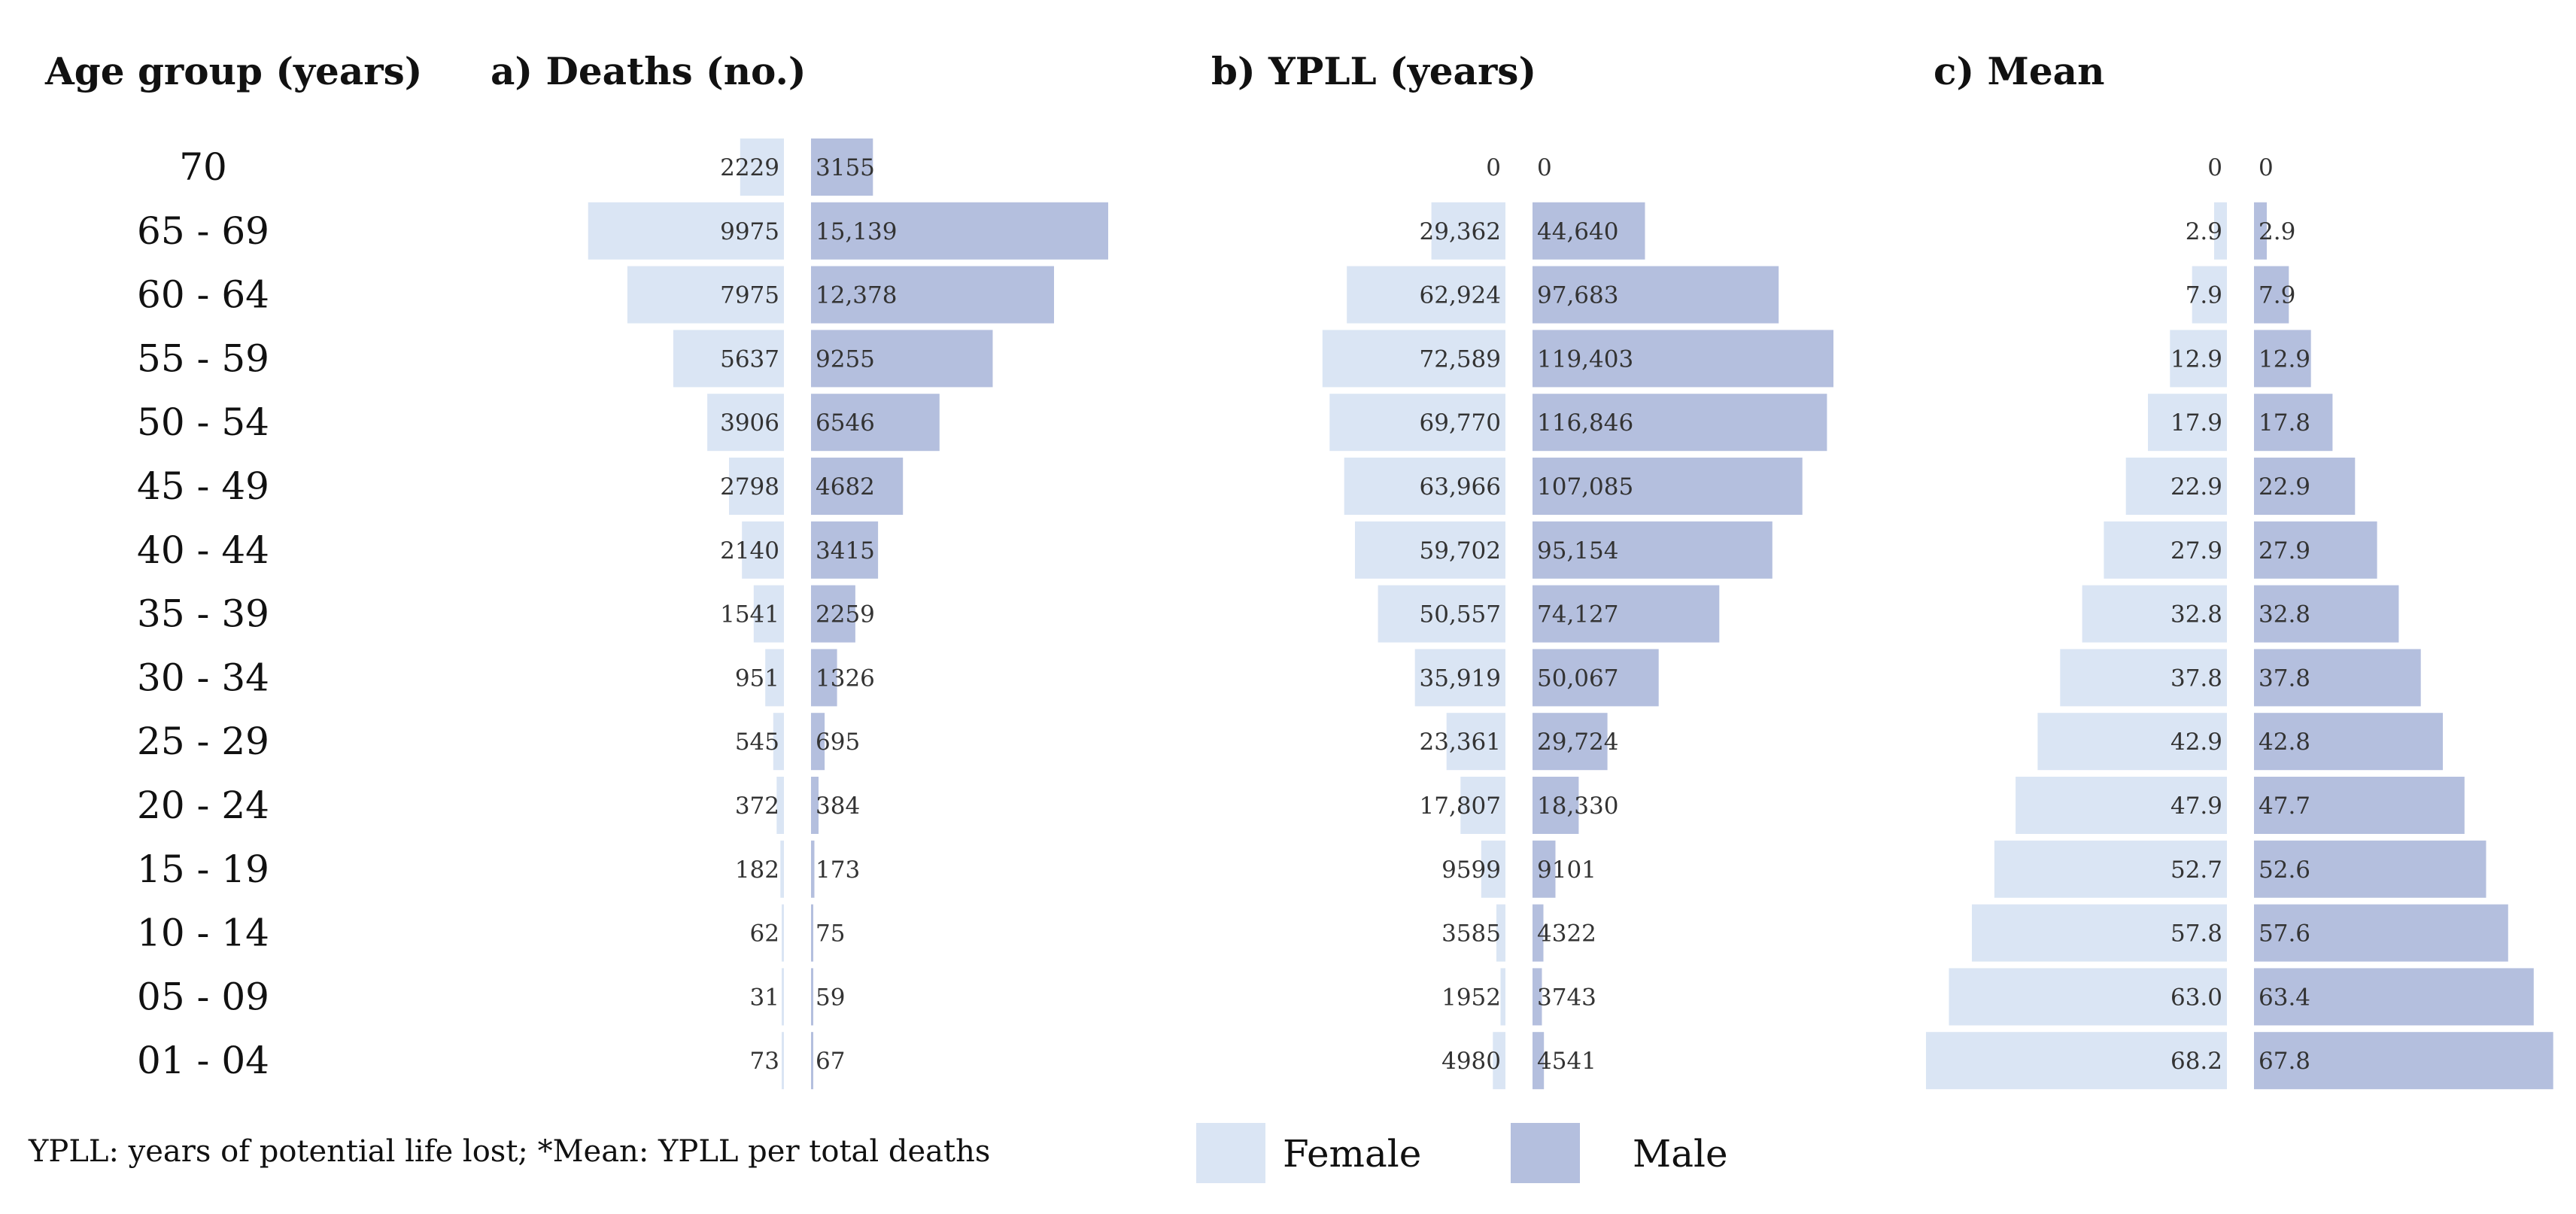 This screenshot has height=1214, width=2576. Describe the element at coordinates (757, 679) in the screenshot. I see `value-label-female: 951` at that location.